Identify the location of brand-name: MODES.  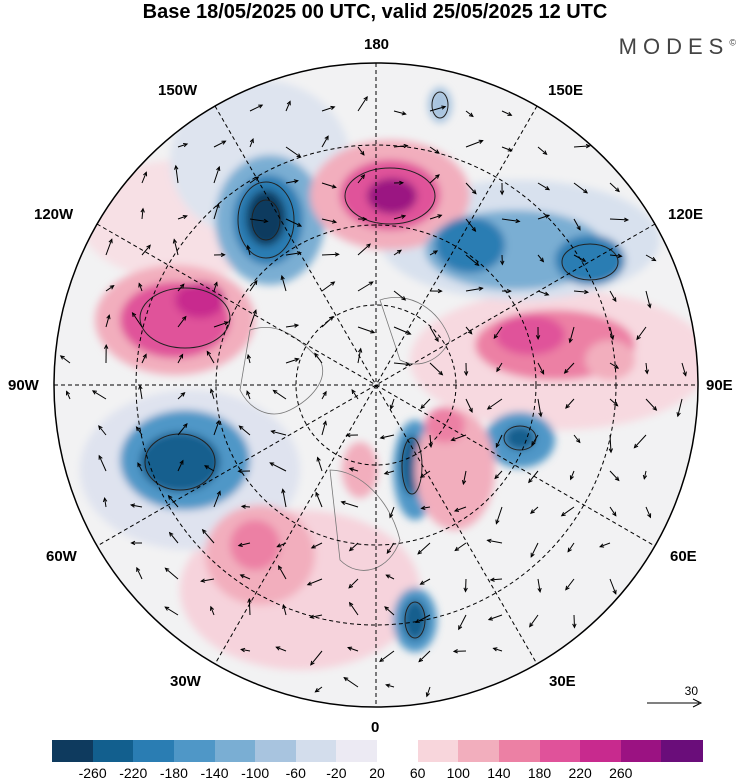
(674, 46).